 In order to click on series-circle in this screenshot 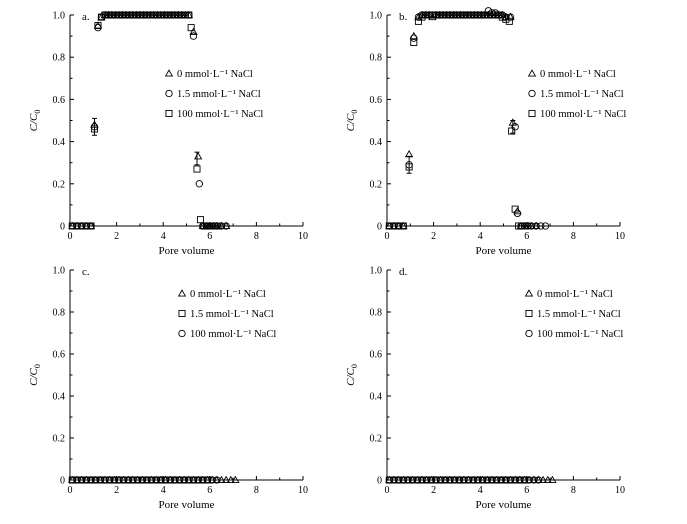, I will do `click(464, 480)`.